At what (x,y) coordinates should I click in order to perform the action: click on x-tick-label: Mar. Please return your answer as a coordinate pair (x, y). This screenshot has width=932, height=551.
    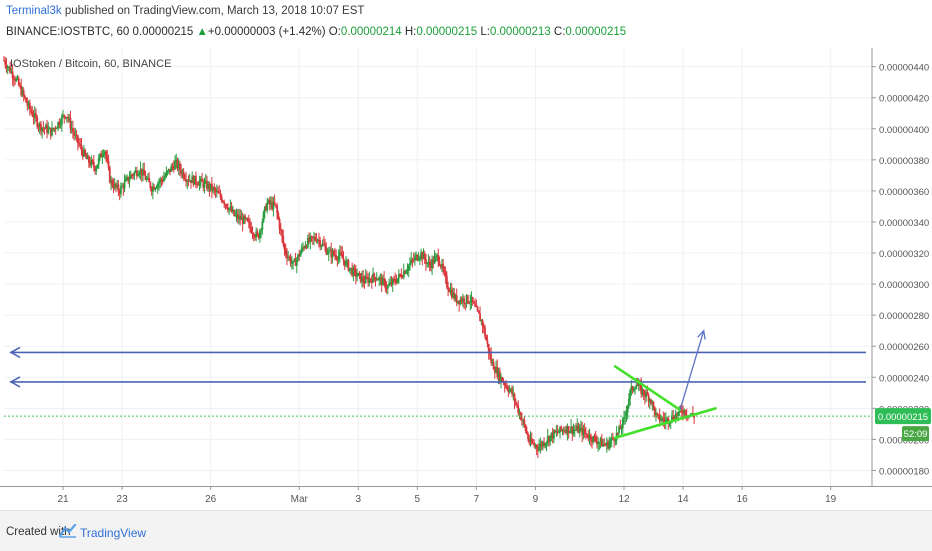
    Looking at the image, I should click on (300, 499).